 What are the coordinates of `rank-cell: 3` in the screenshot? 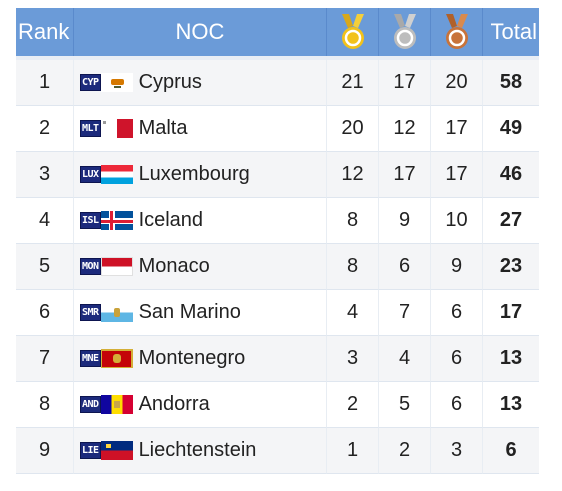 It's located at (45, 175).